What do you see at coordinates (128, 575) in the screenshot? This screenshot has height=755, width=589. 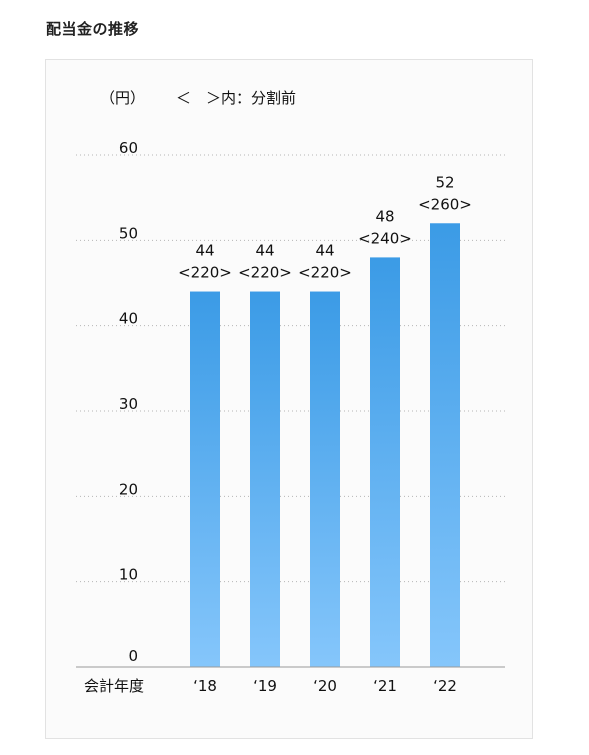 I see `y-tick-label: 10` at bounding box center [128, 575].